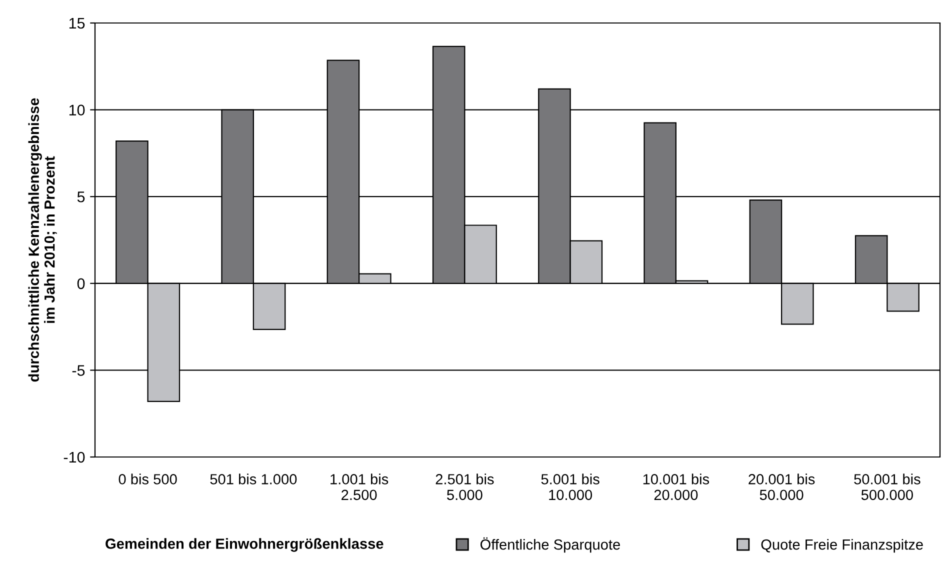 The width and height of the screenshot is (943, 565). Describe the element at coordinates (359, 487) in the screenshot. I see `x-tick-label: 1.001 bis 2.500` at that location.